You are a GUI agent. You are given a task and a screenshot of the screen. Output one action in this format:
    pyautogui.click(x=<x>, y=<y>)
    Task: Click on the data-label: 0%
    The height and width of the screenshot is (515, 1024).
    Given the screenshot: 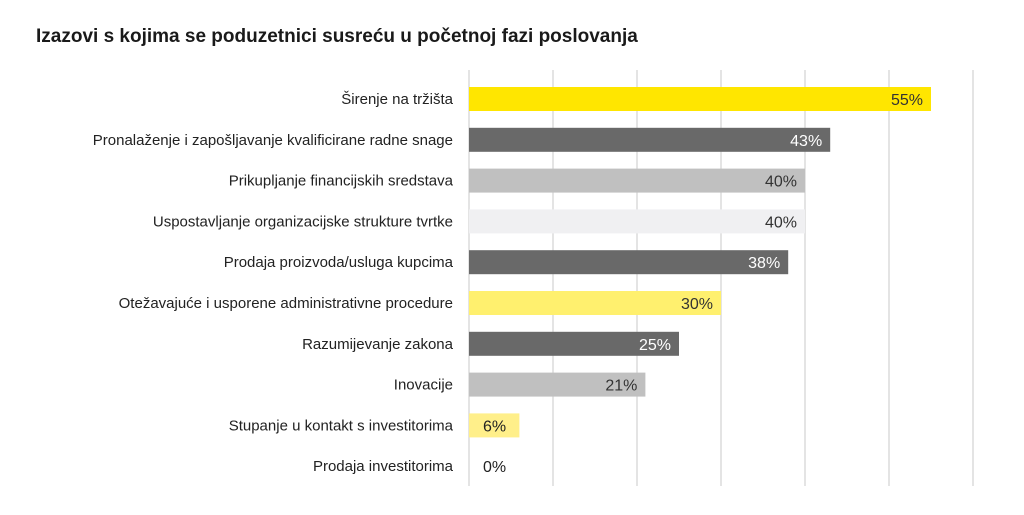 What is the action you would take?
    pyautogui.click(x=494, y=467)
    